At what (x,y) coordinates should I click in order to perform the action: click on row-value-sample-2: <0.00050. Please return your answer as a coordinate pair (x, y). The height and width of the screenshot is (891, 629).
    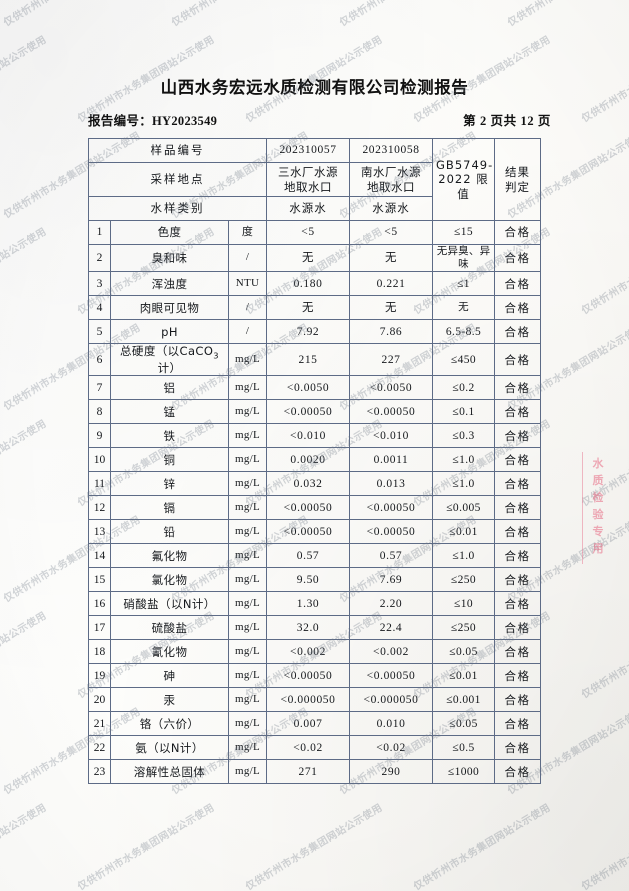
    Looking at the image, I should click on (391, 532).